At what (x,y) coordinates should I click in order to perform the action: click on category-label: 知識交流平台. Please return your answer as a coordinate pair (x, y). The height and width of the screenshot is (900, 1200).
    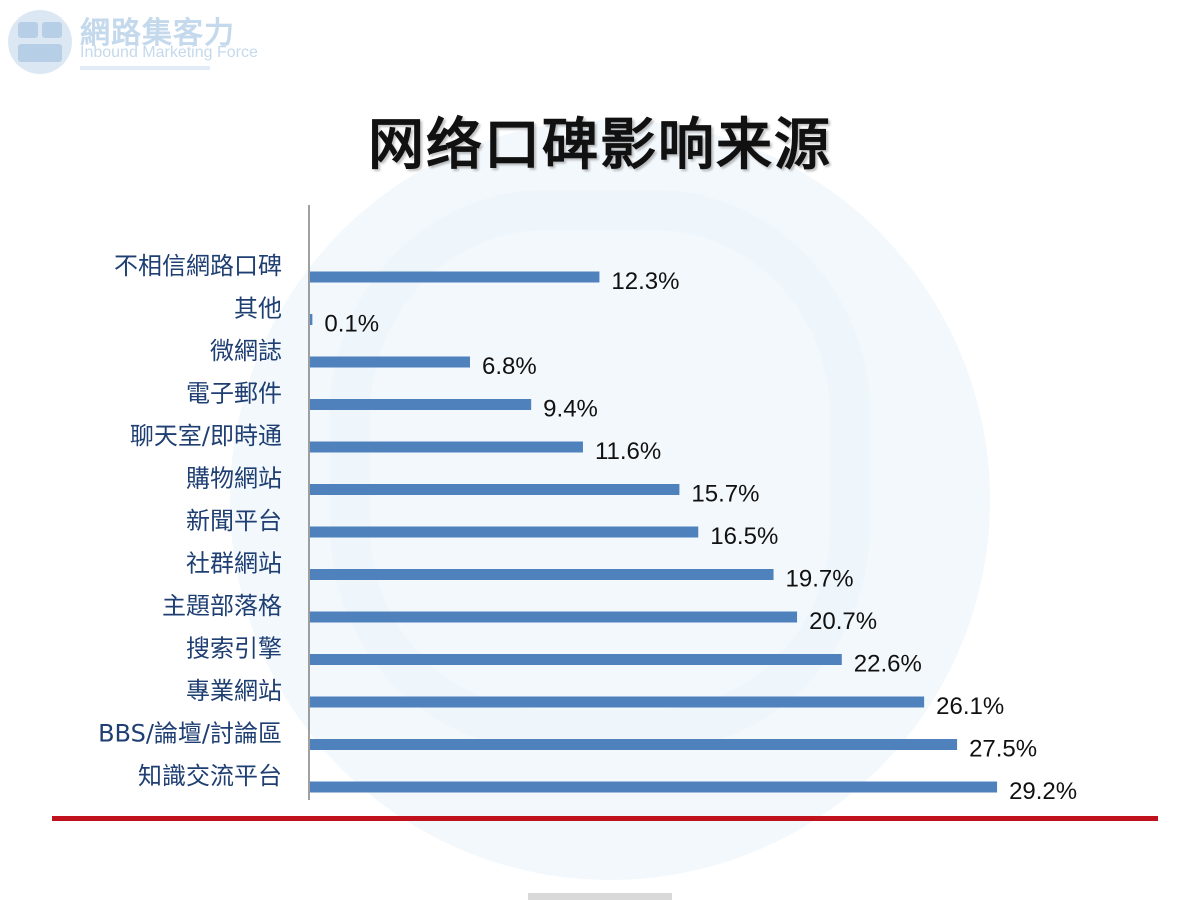
    Looking at the image, I should click on (210, 776).